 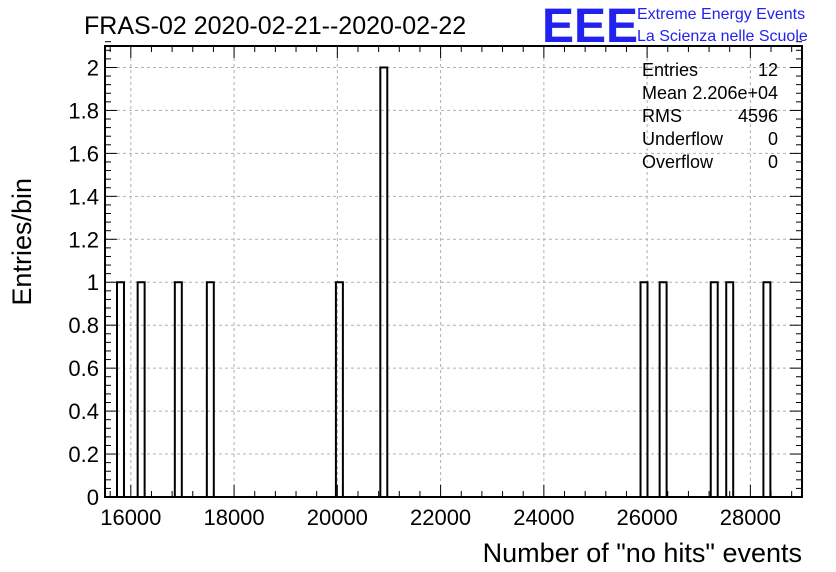 What do you see at coordinates (83, 368) in the screenshot?
I see `y-tick-label: 0.6` at bounding box center [83, 368].